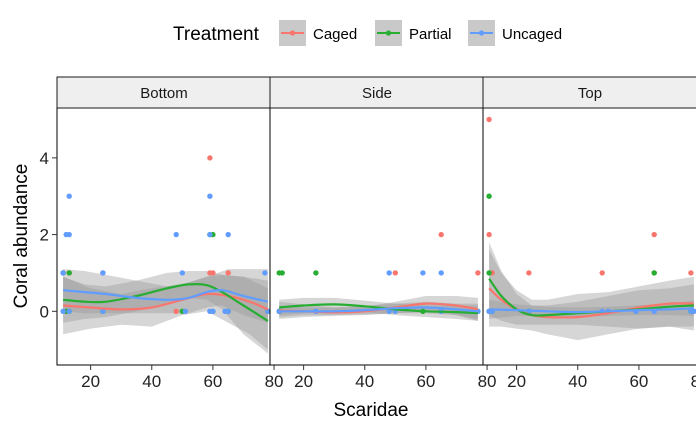 This screenshot has height=430, width=696. I want to click on legend-item-uncaged: Uncaged, so click(515, 33).